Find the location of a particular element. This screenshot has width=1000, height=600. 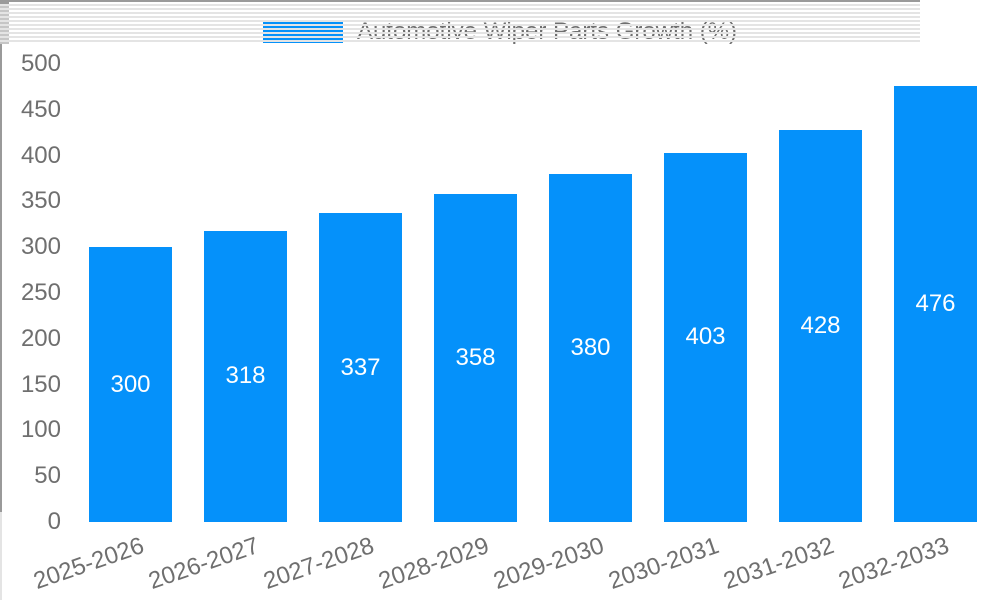

bar-value-label: 428 is located at coordinates (820, 325).